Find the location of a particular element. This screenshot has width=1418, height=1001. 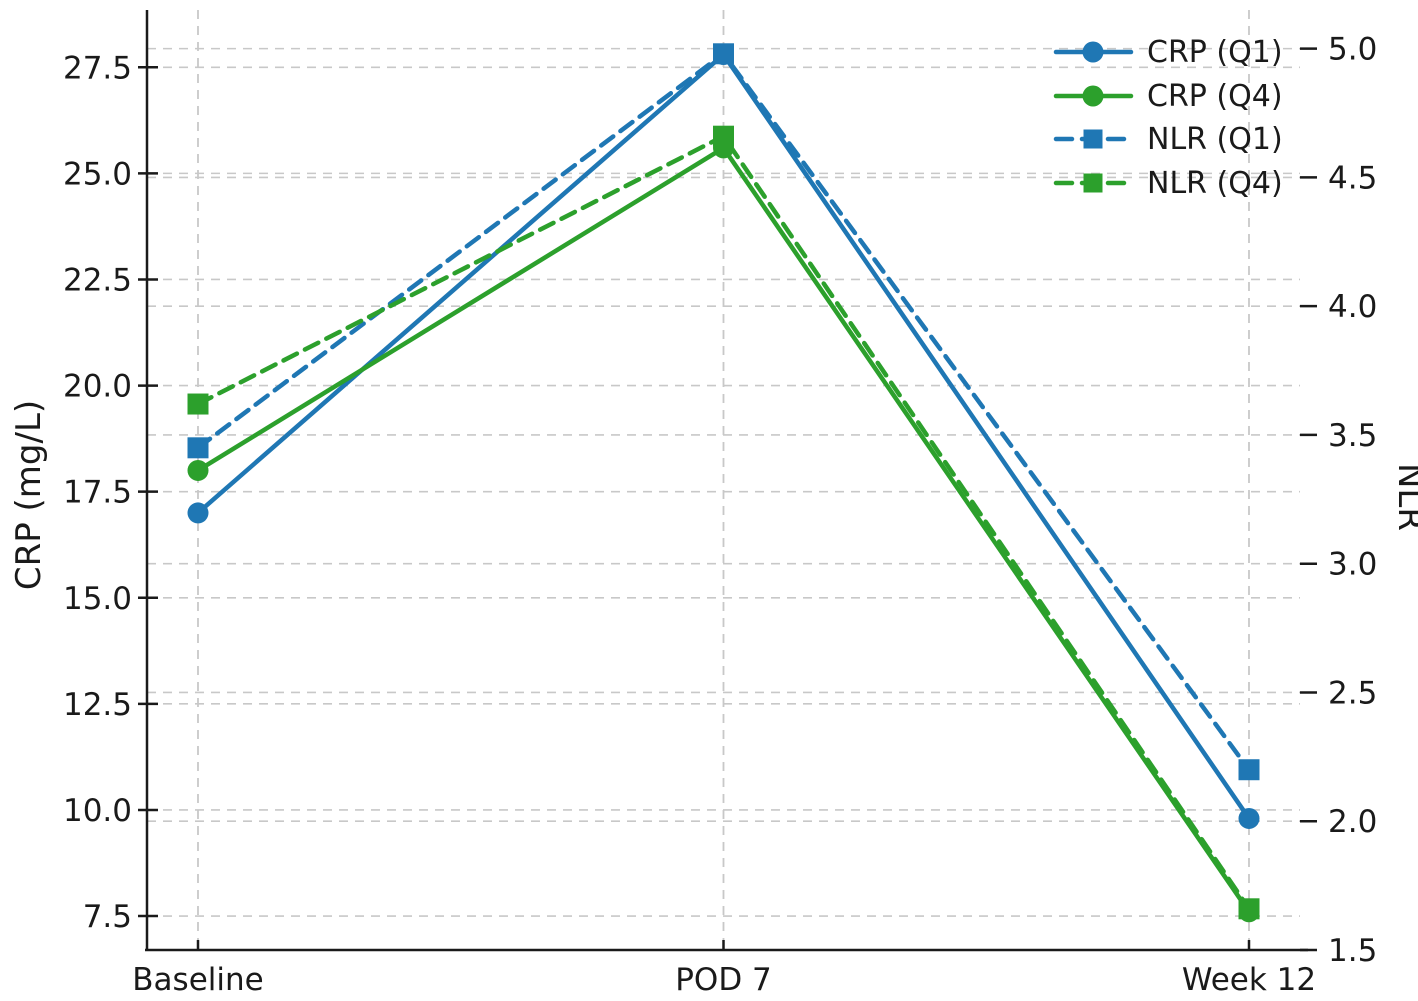

right-tick-label: 3.0 is located at coordinates (1352, 565).